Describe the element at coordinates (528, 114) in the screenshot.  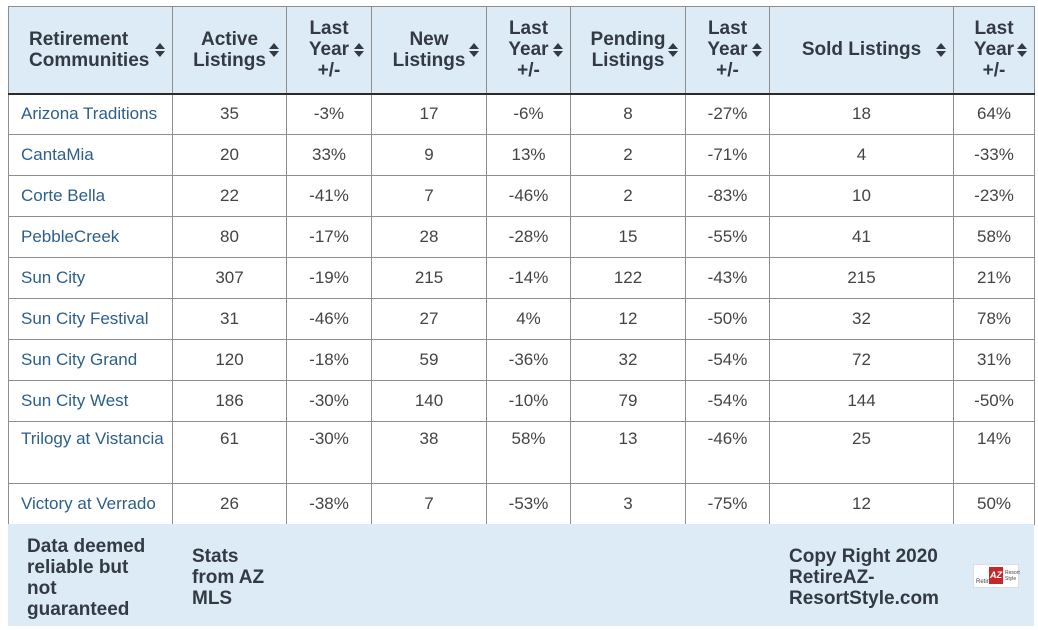
I see `table-cell: -6%` at that location.